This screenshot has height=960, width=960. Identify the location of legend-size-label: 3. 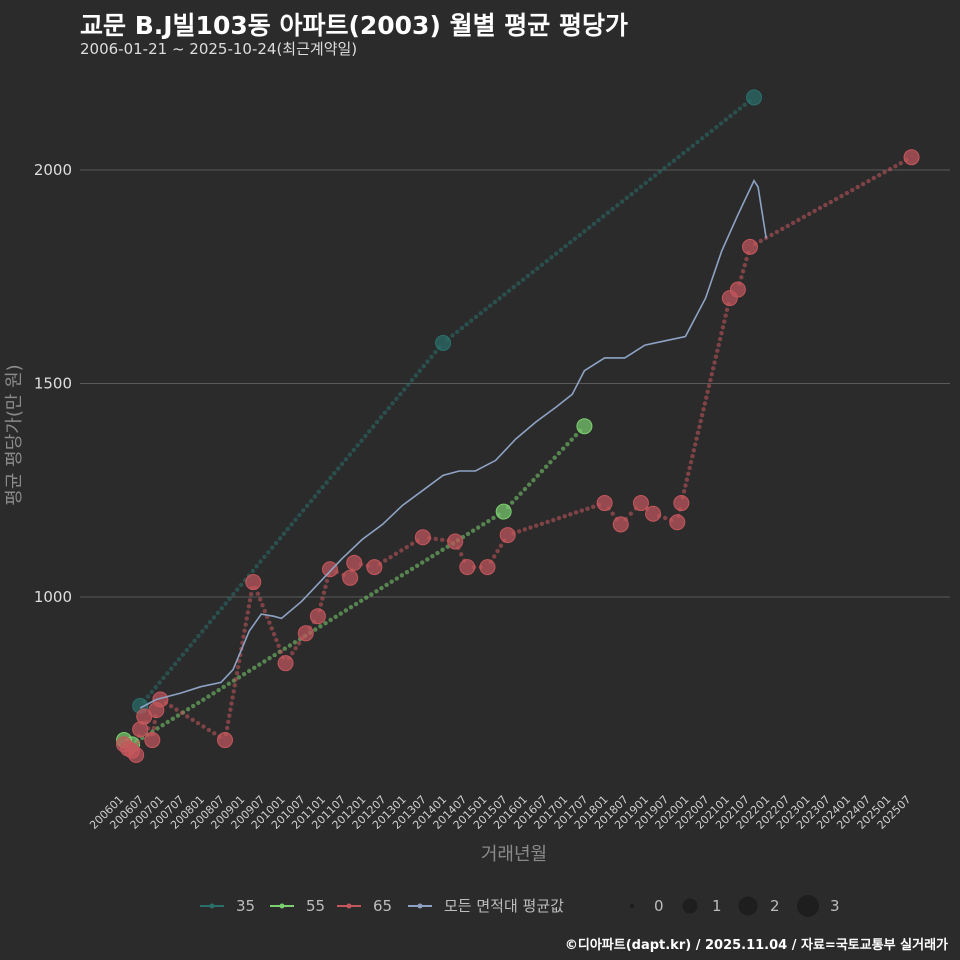
(835, 906).